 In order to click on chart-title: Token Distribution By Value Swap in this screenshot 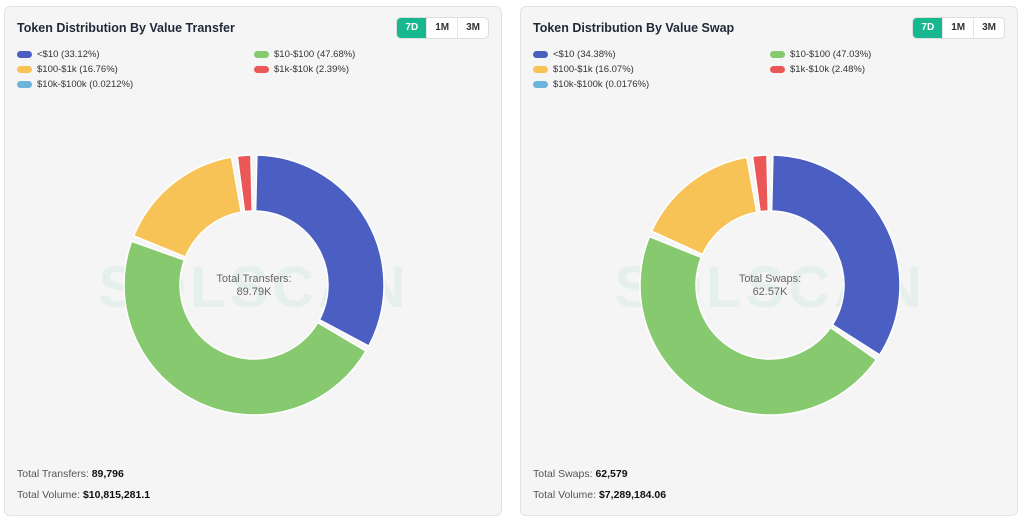, I will do `click(634, 28)`.